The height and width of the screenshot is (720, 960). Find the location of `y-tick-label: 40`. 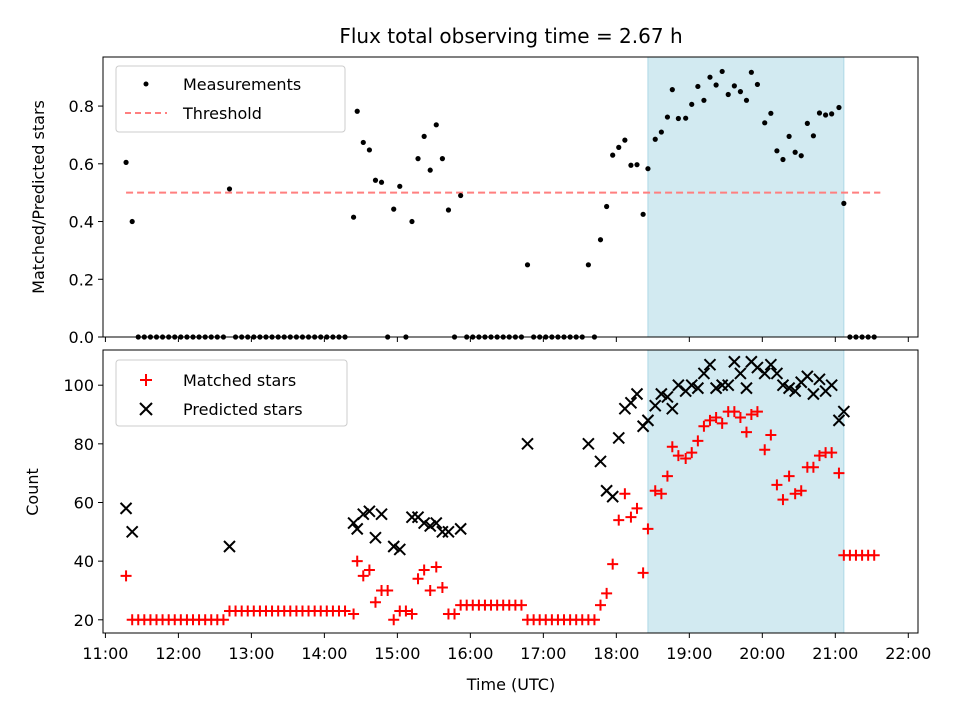

y-tick-label: 40 is located at coordinates (84, 561).